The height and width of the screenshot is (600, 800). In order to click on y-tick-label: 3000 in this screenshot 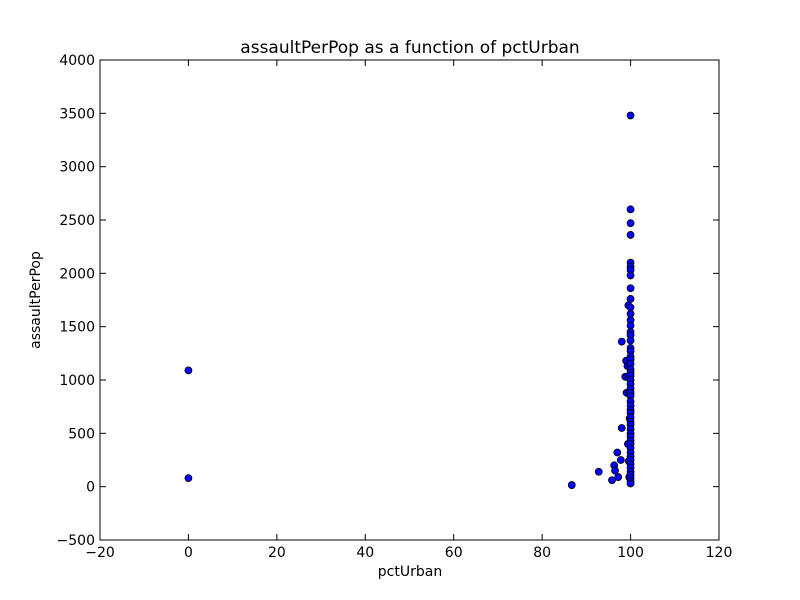, I will do `click(77, 168)`.